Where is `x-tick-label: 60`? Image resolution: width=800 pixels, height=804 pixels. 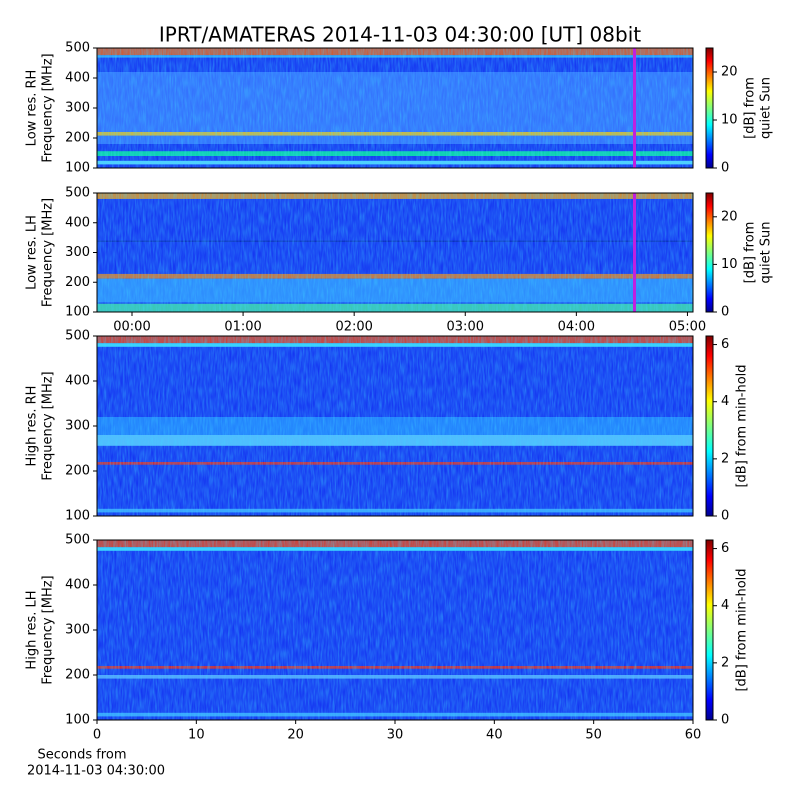 x-tick-label: 60 is located at coordinates (693, 735).